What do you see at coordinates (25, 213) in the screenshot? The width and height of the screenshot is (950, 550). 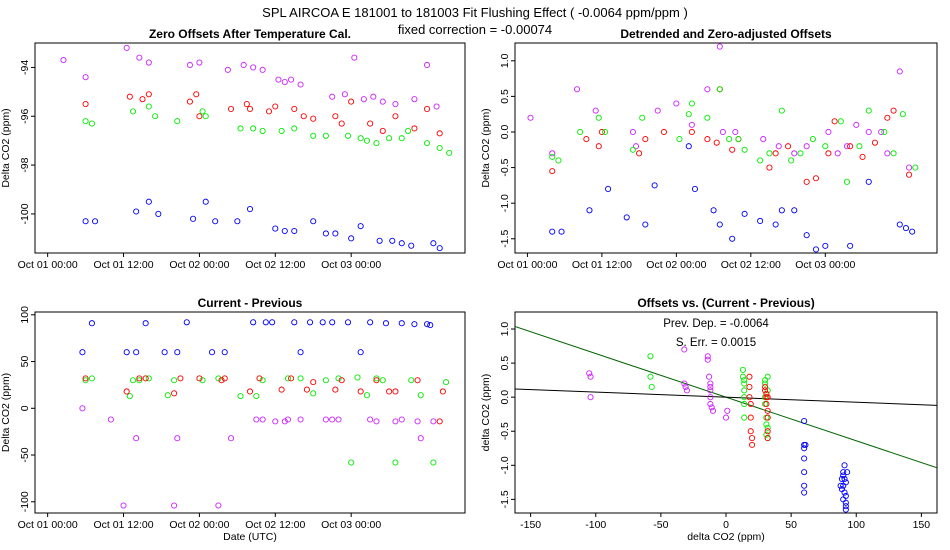 I see `y-tick-label: -100` at bounding box center [25, 213].